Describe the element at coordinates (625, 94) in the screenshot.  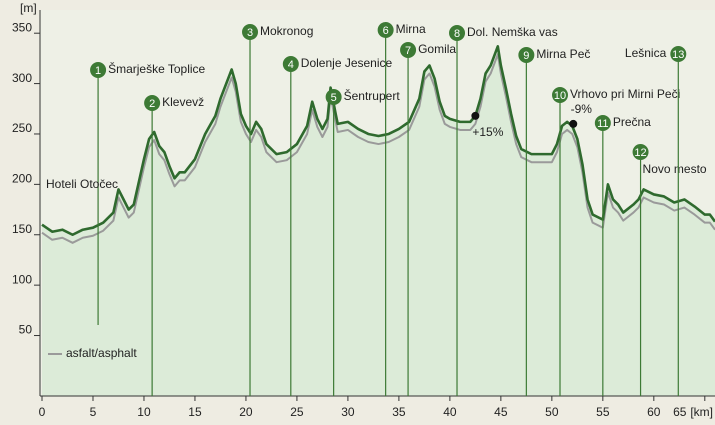
I see `waypoint-label: Vrhovo pri Mirni Peči` at that location.